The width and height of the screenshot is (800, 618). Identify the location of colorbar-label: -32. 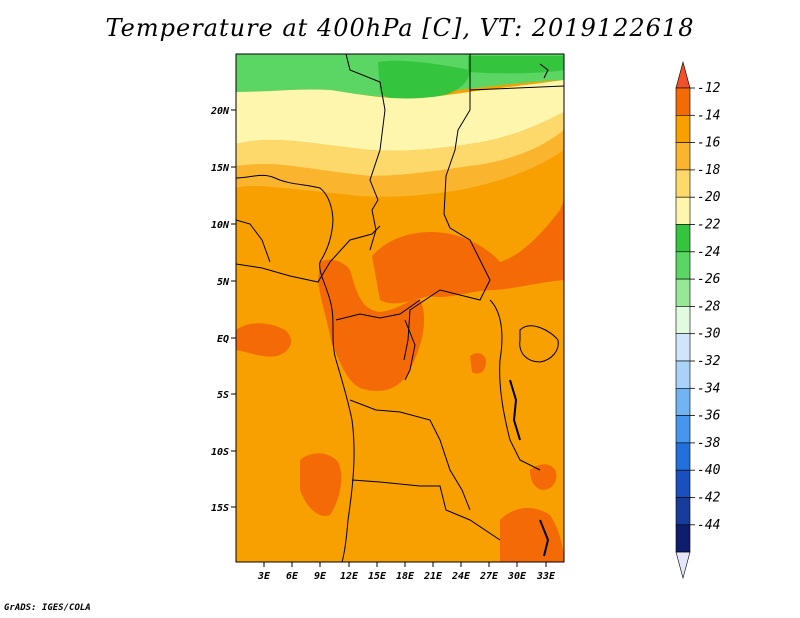
(709, 361).